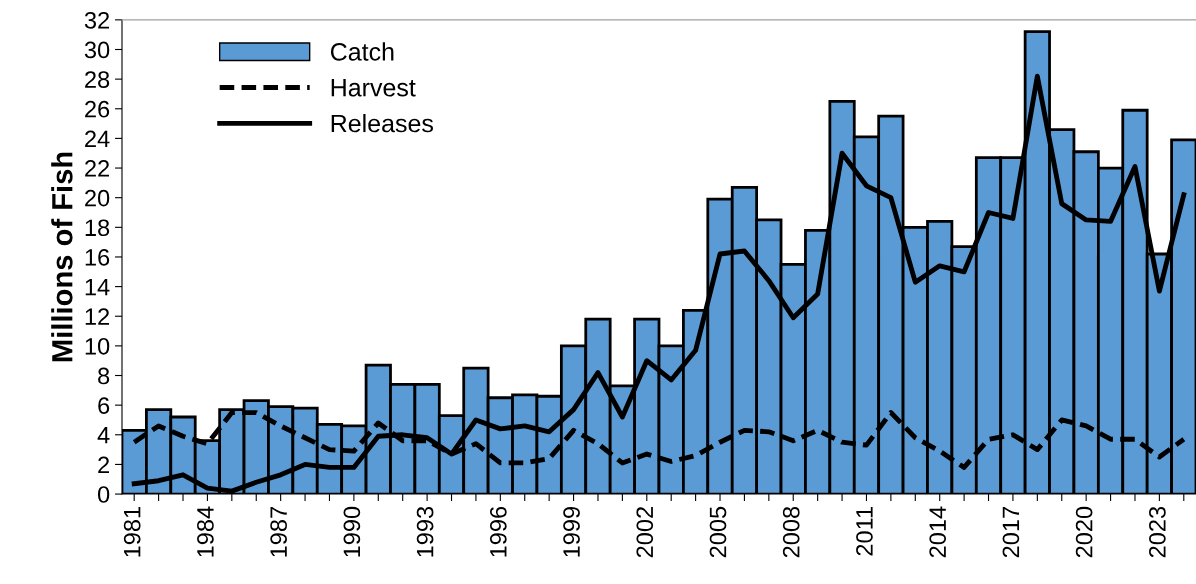 The image size is (1196, 584). Describe the element at coordinates (103, 494) in the screenshot. I see `y-tick-label: 0` at that location.